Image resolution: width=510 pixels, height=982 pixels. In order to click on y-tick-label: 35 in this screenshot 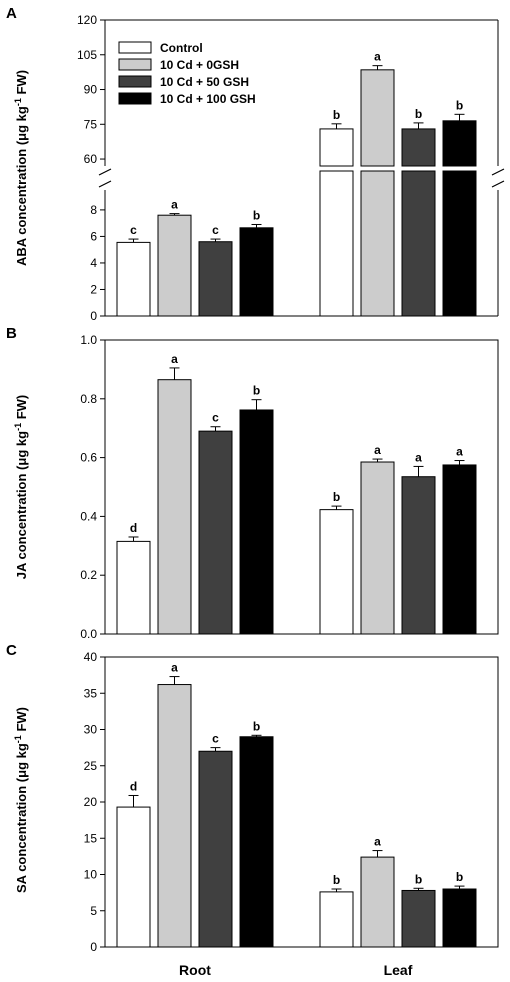, I will do `click(91, 693)`.